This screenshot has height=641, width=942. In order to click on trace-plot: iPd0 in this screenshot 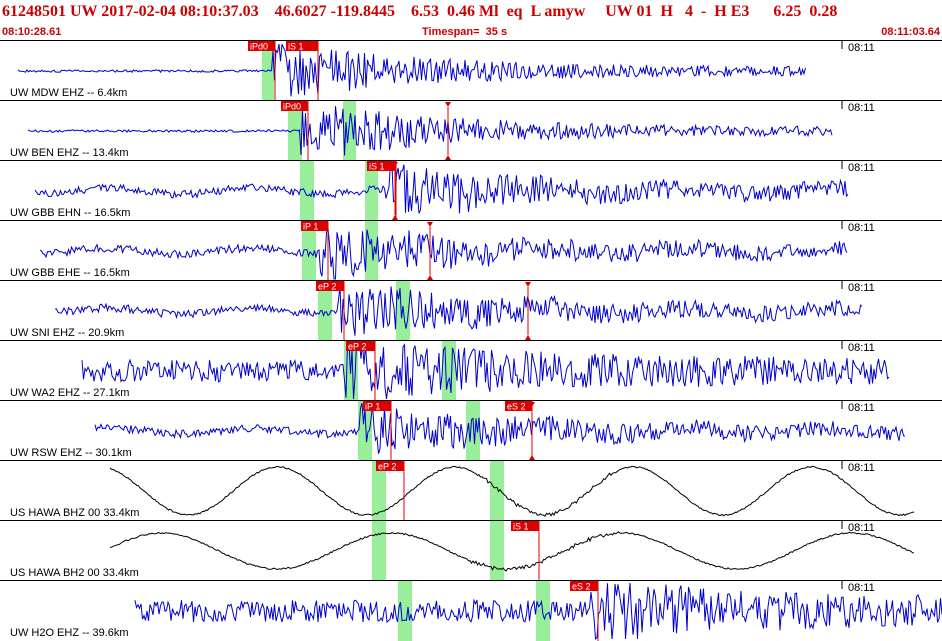, I will do `click(471, 131)`.